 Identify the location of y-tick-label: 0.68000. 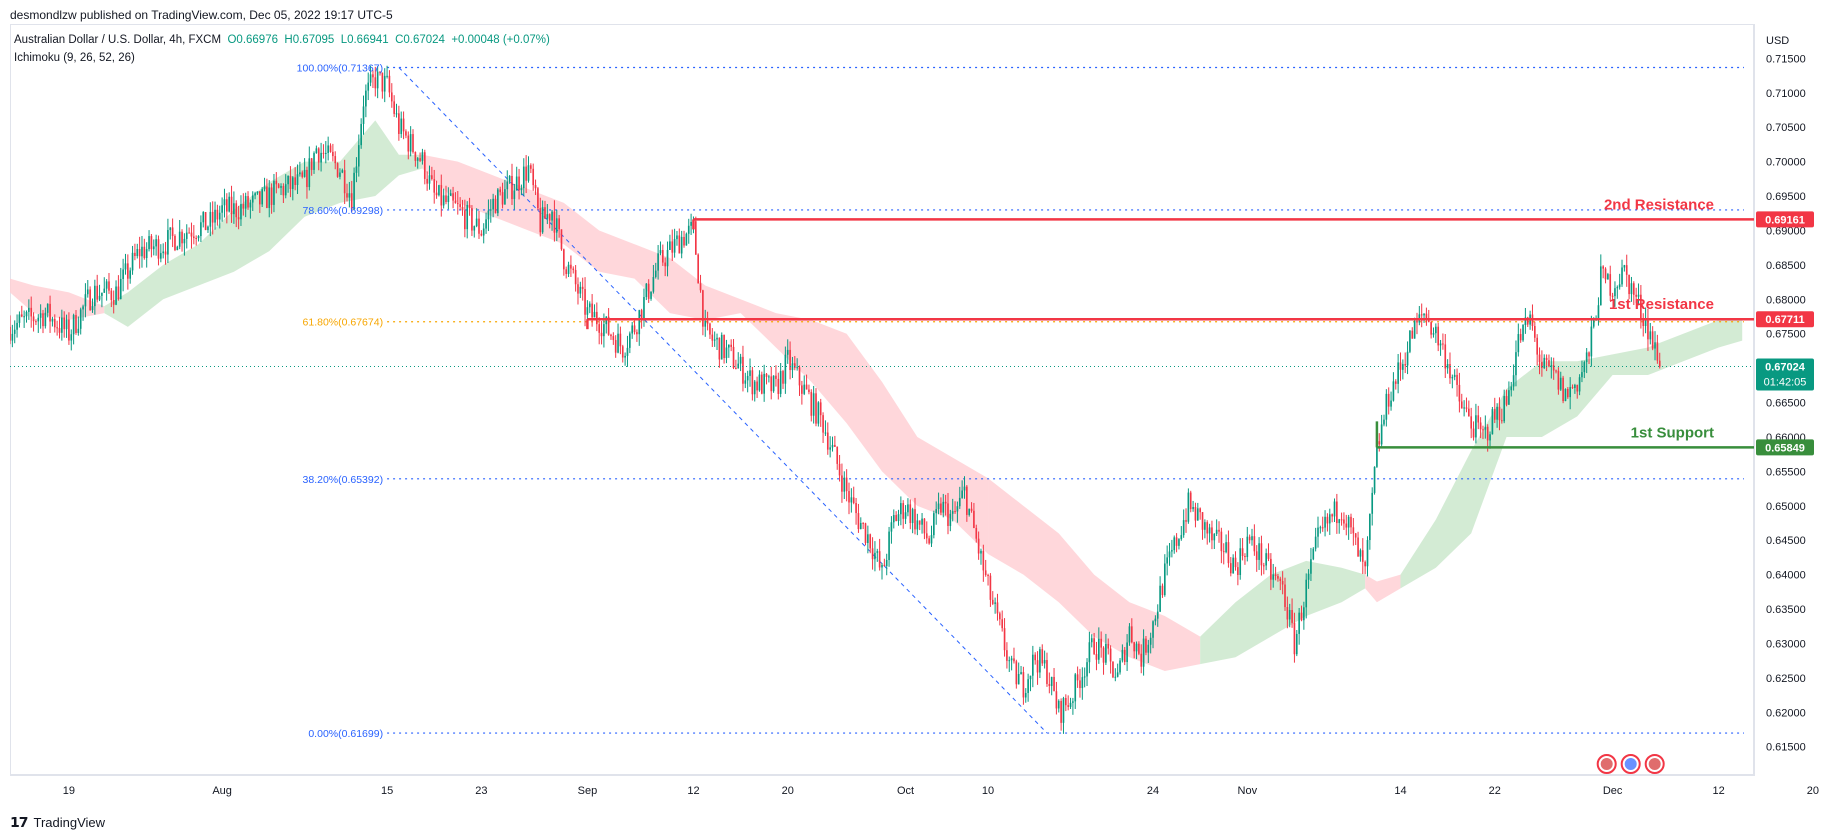
(1786, 300).